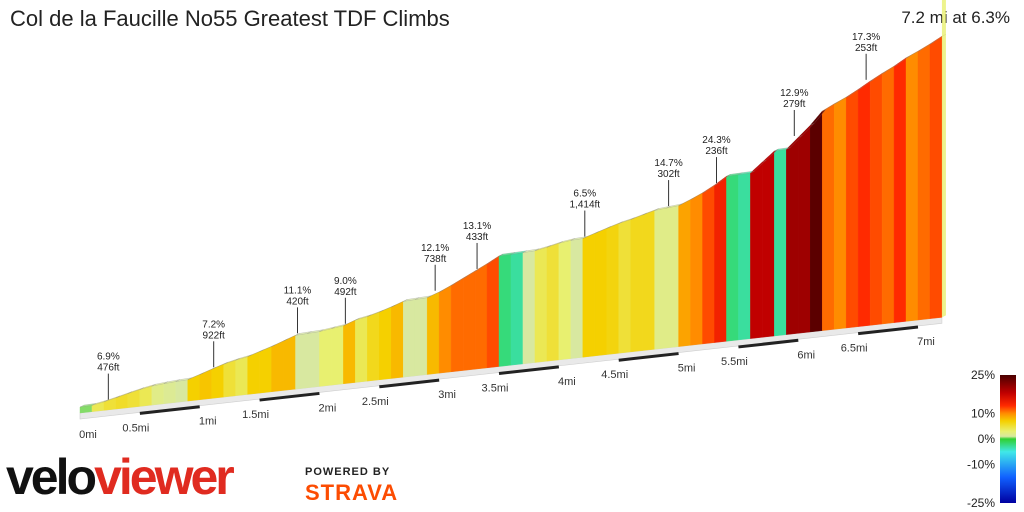 The image size is (1024, 512). Describe the element at coordinates (135, 428) in the screenshot. I see `axis-tick-label: 0.5mi` at that location.